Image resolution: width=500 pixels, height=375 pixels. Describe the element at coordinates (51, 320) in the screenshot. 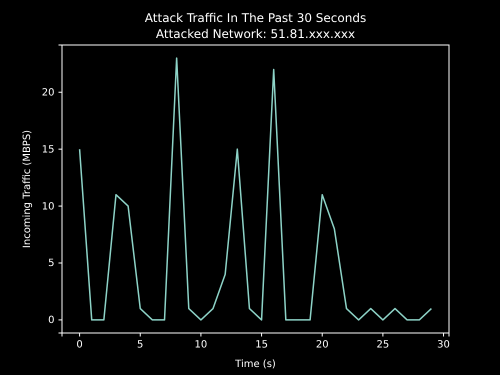

I see `y-tick-label: 0` at that location.